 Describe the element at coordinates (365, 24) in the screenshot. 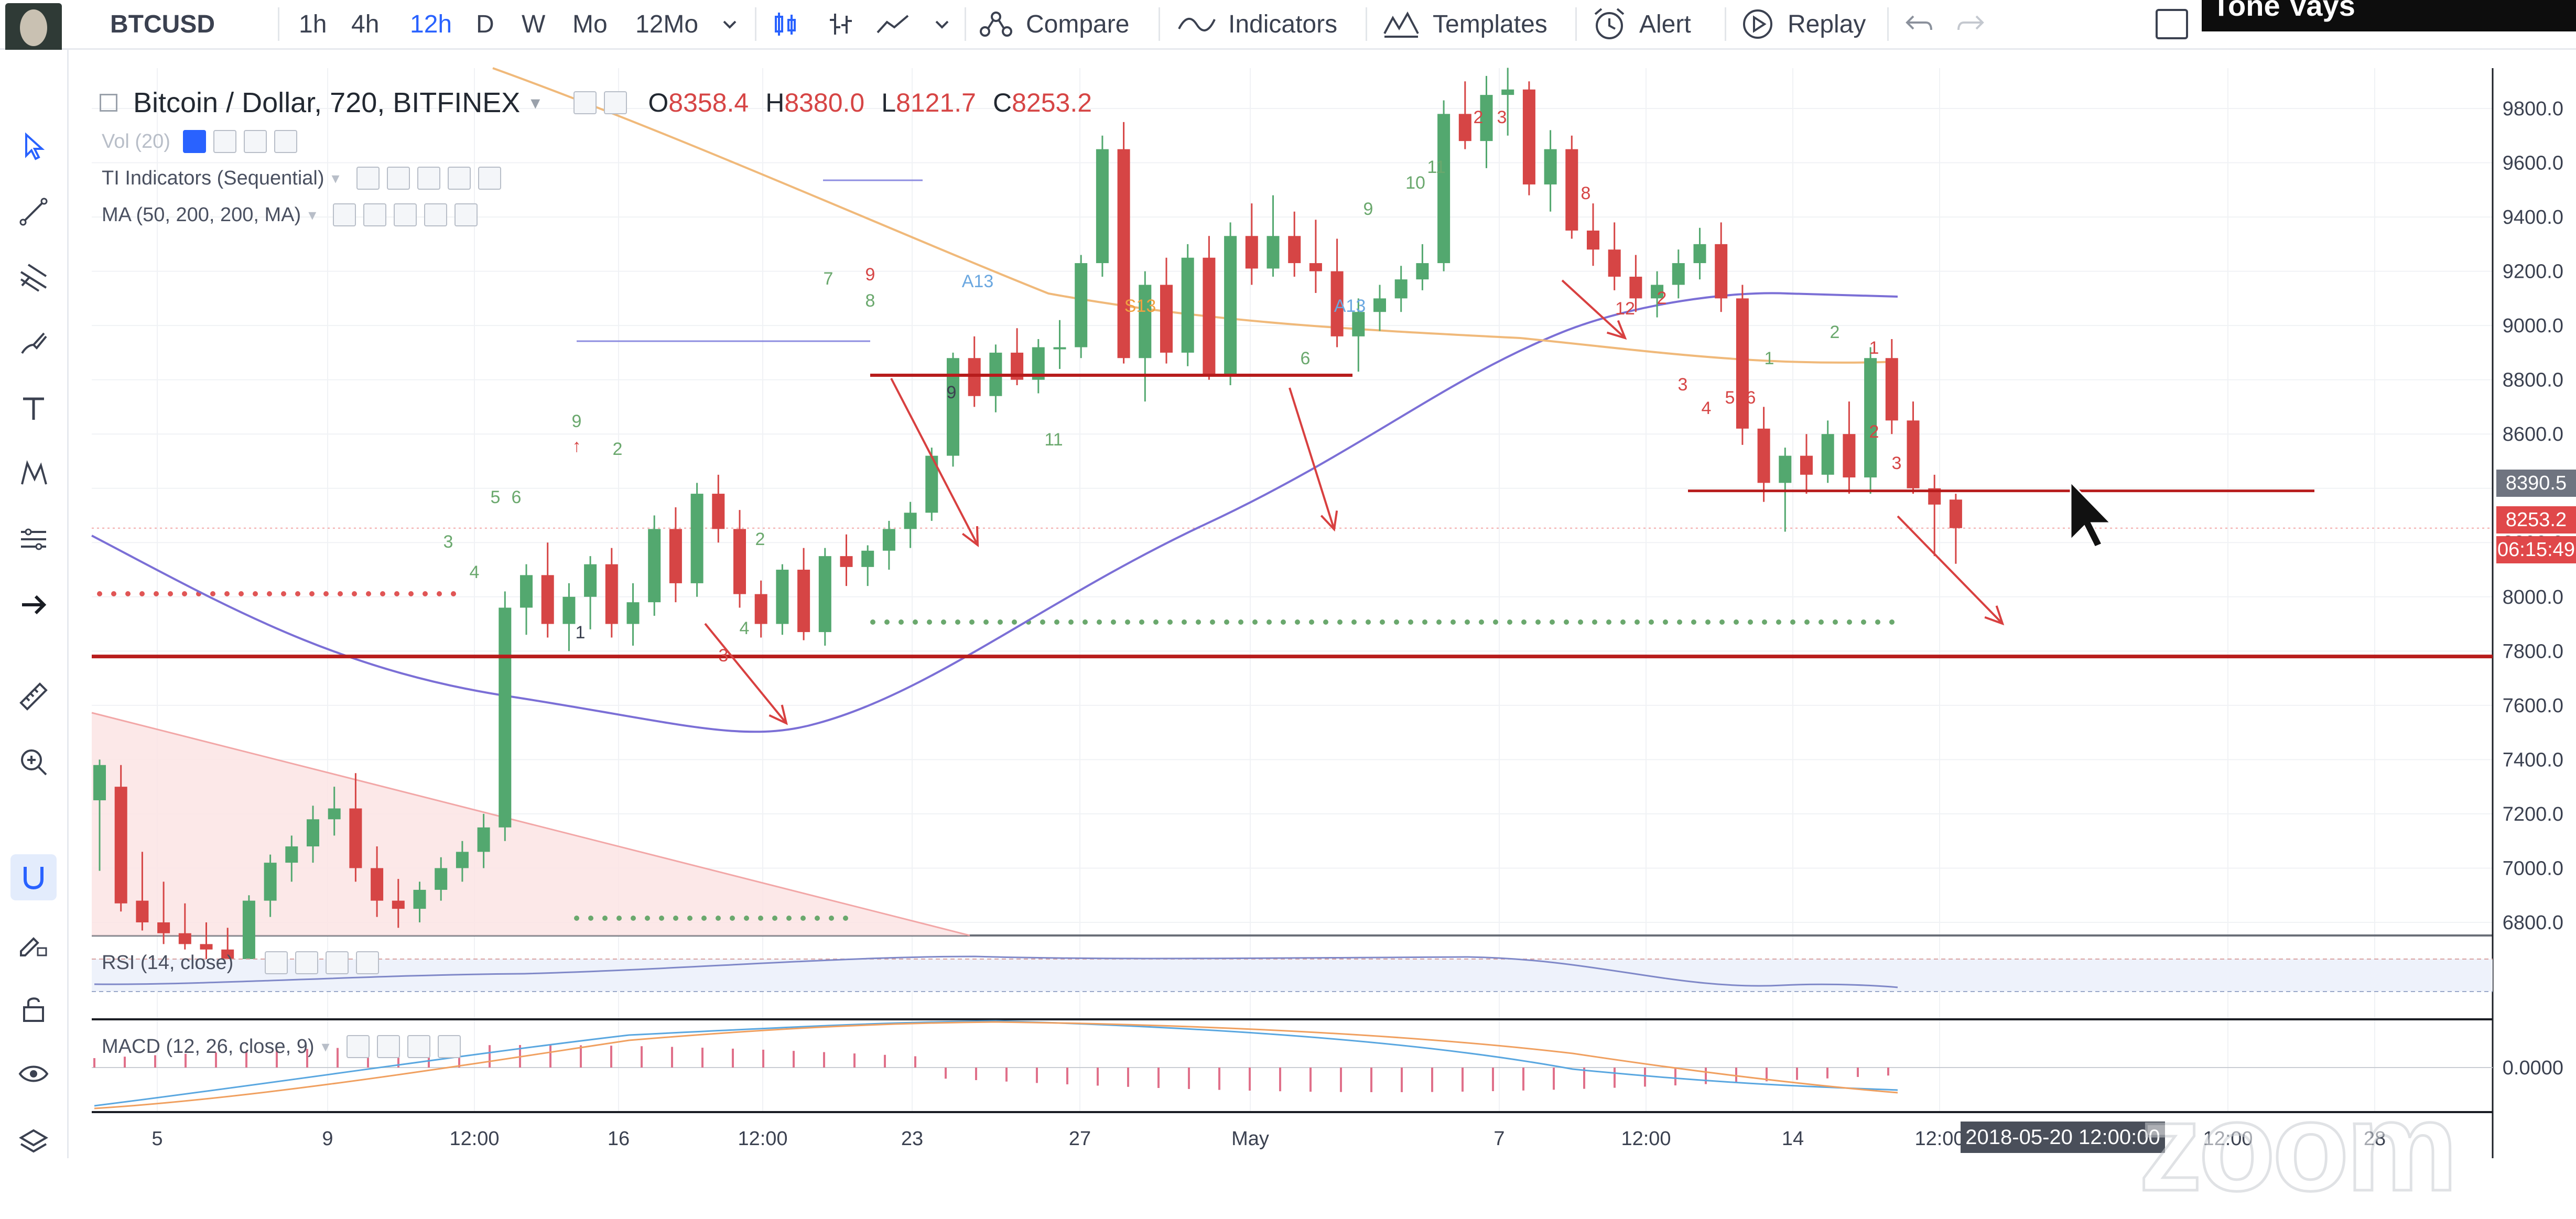

I see `interval-4h: 4h` at that location.